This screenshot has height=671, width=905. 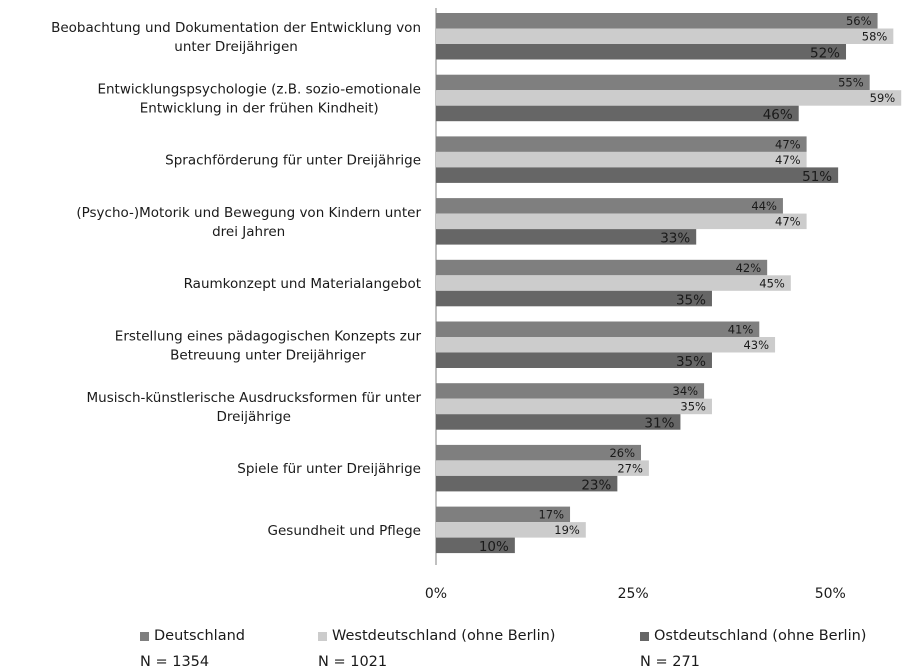 What do you see at coordinates (268, 355) in the screenshot?
I see `category-label-line: Betreuung unter Dreijähriger` at bounding box center [268, 355].